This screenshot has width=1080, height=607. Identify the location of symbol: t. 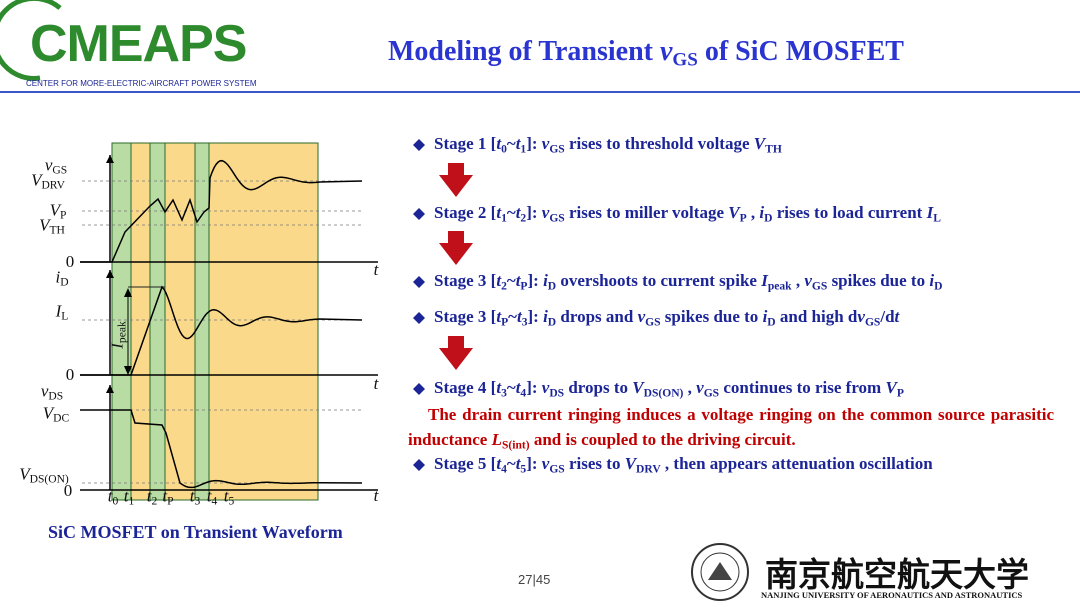
(376, 383).